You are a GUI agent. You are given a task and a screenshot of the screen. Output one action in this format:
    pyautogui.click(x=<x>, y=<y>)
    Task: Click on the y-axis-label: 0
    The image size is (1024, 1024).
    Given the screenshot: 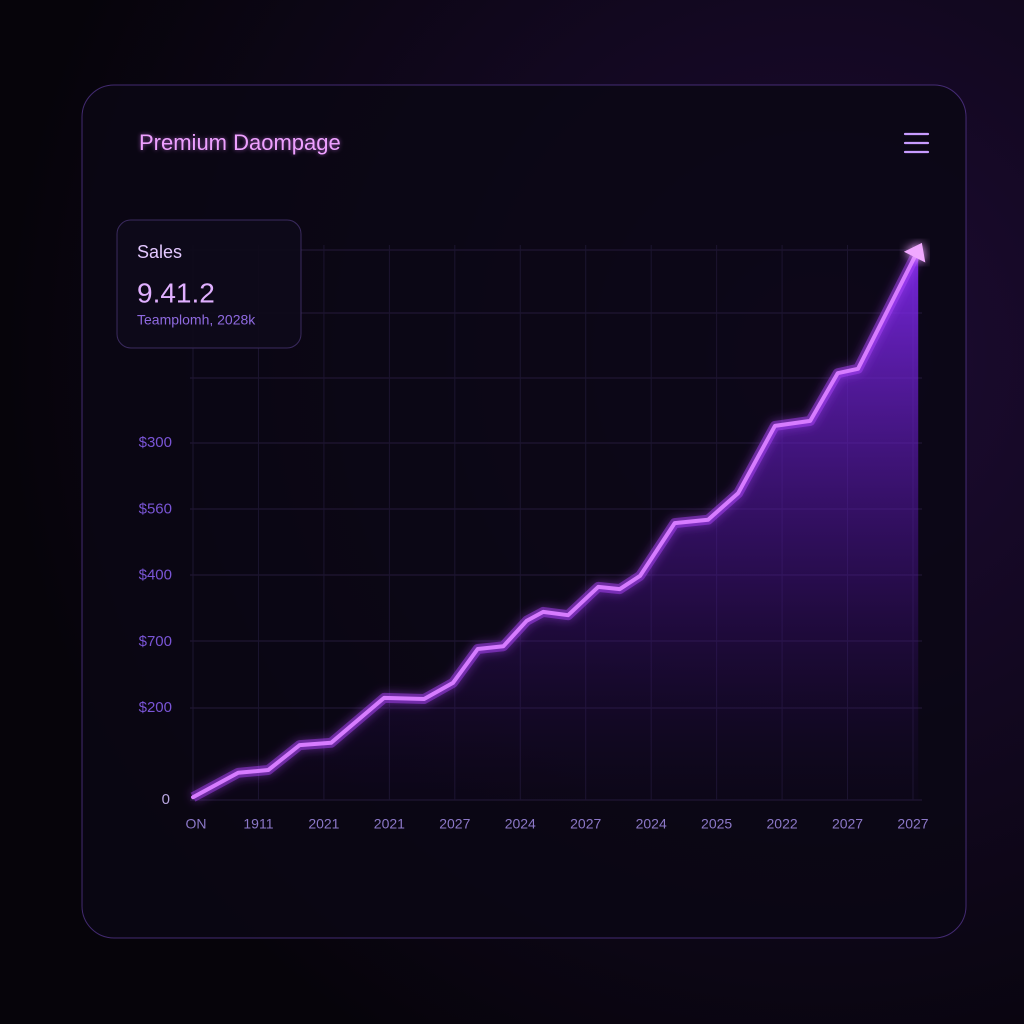 What is the action you would take?
    pyautogui.click(x=166, y=799)
    